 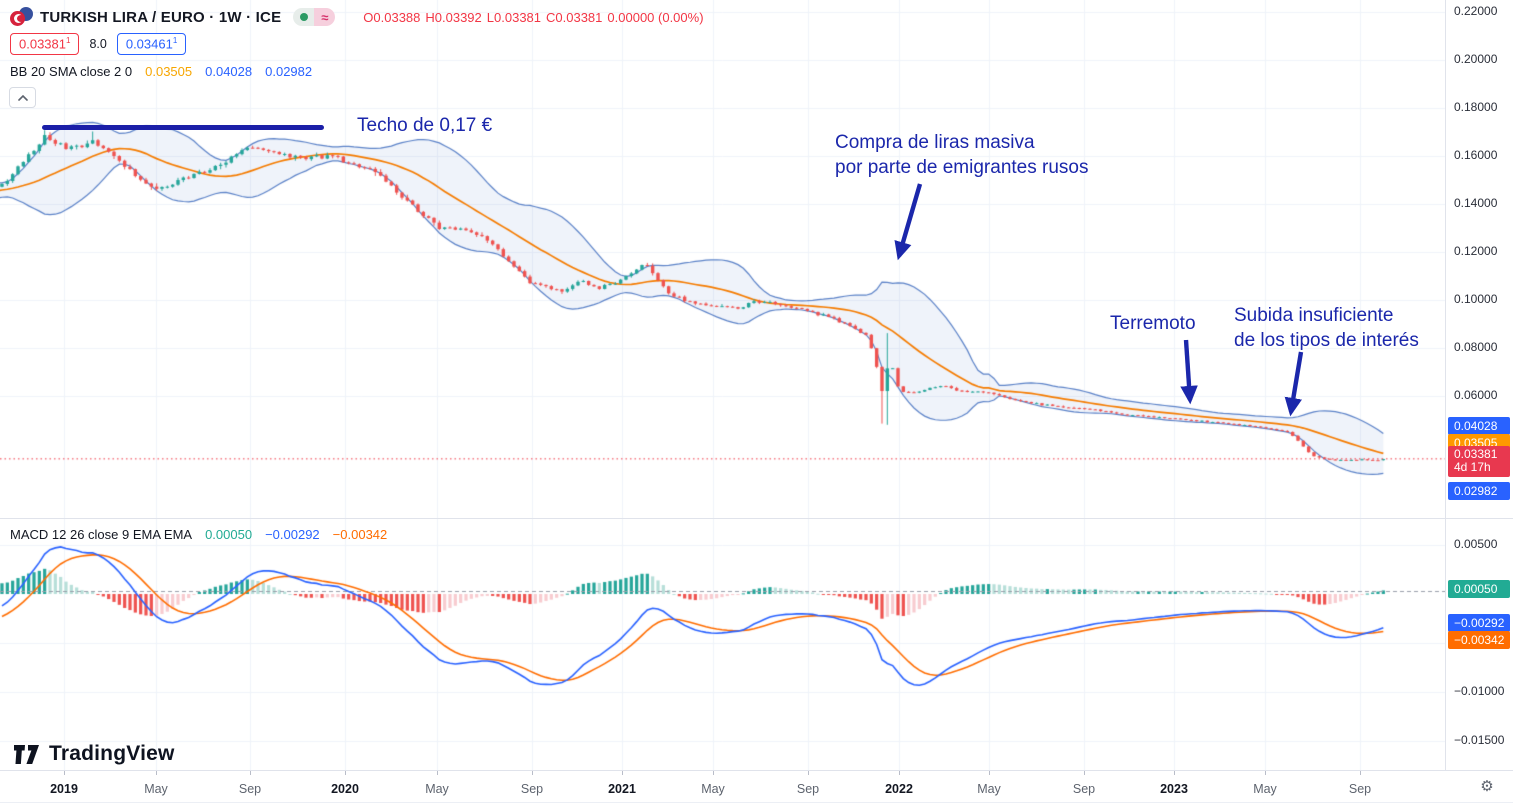 I want to click on time-label-year: 2022, so click(x=899, y=789).